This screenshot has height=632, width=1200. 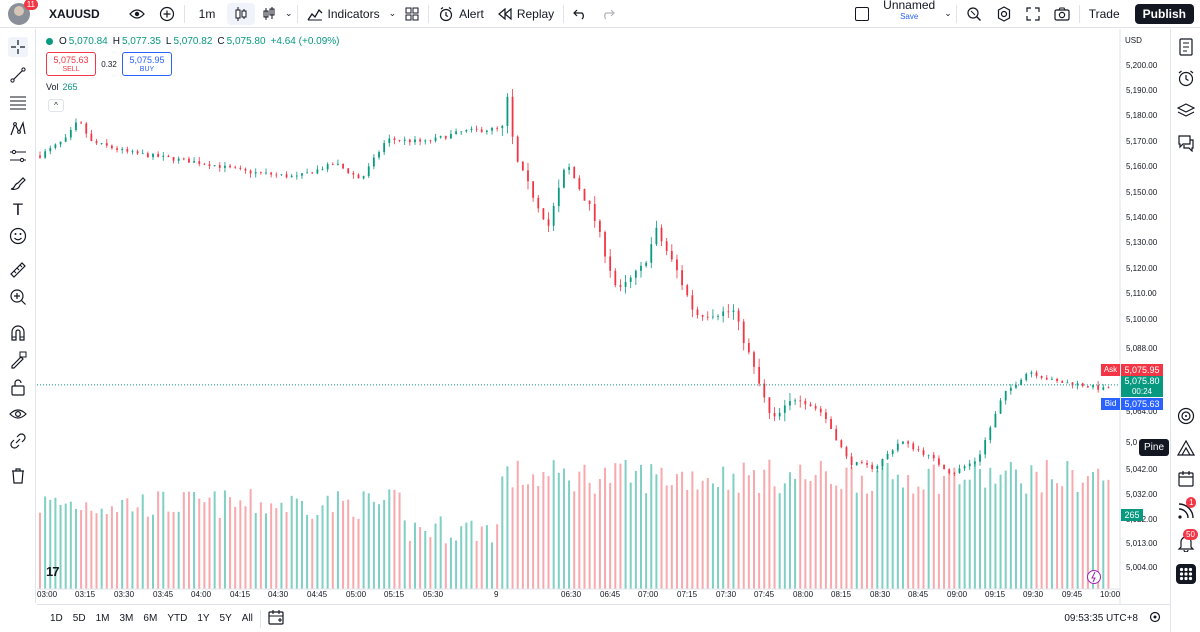 I want to click on range-button-all: All, so click(x=247, y=618).